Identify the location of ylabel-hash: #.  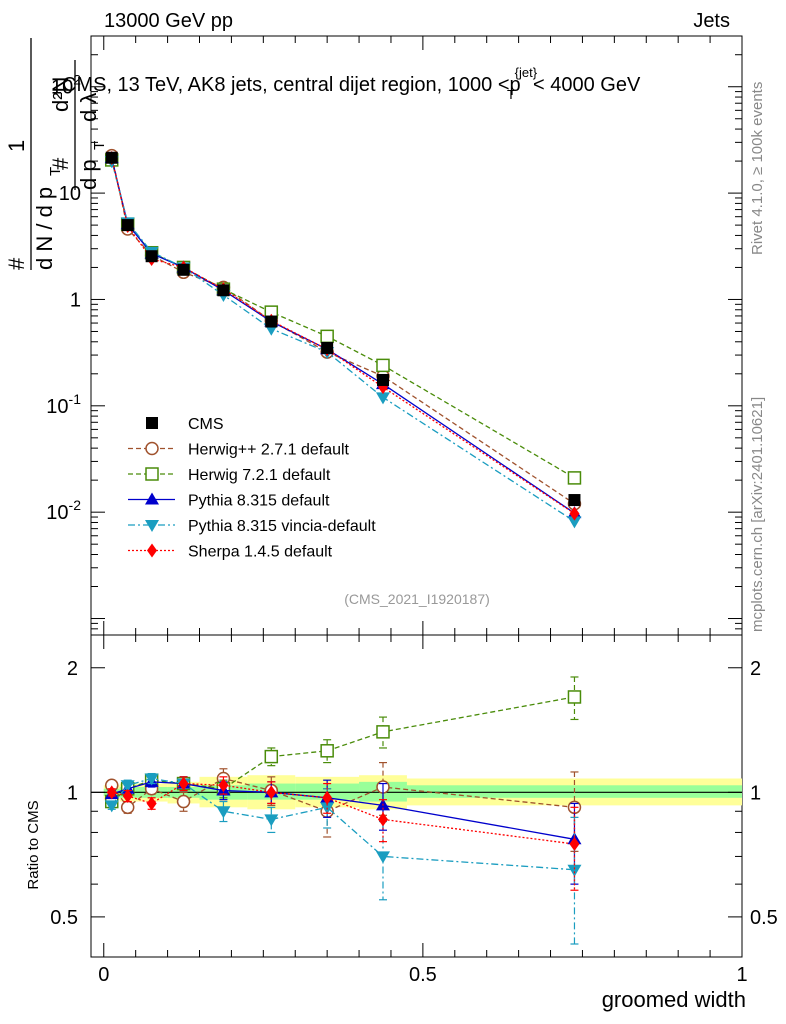
(16, 263).